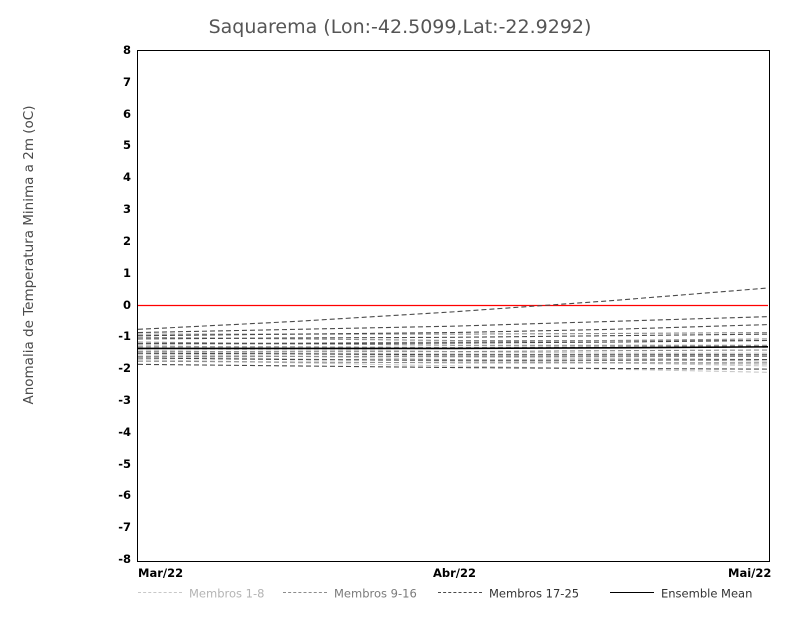 Image resolution: width=800 pixels, height=618 pixels. I want to click on x-axis-tick: Mar/22, so click(161, 573).